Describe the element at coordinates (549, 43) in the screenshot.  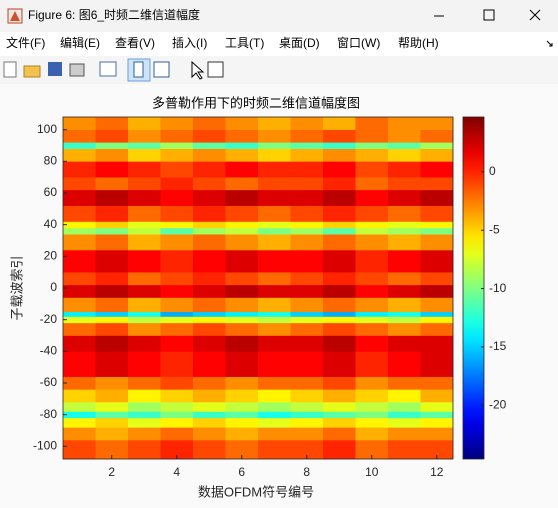
I see `dock-arrow` at that location.